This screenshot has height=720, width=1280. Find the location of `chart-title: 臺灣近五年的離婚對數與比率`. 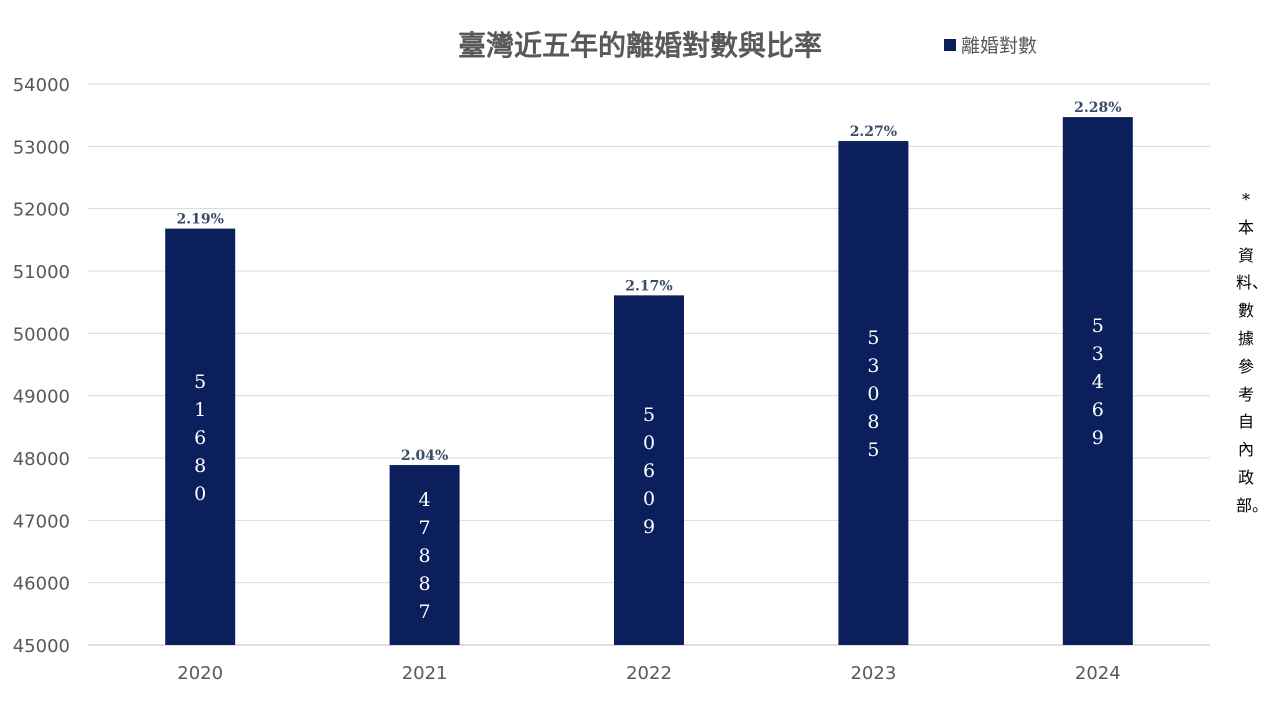

chart-title: 臺灣近五年的離婚對數與比率 is located at coordinates (639, 45).